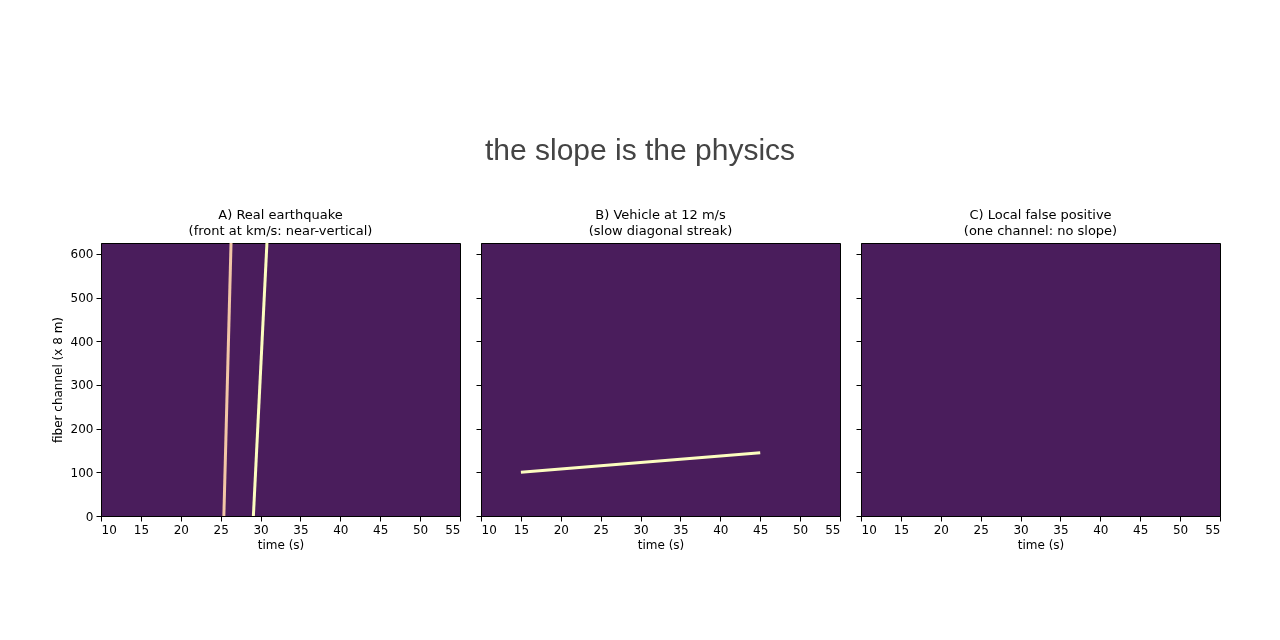 The image size is (1280, 640). I want to click on chart-title: A) Real earthquake (front at km/s: near-vertical), so click(280, 222).